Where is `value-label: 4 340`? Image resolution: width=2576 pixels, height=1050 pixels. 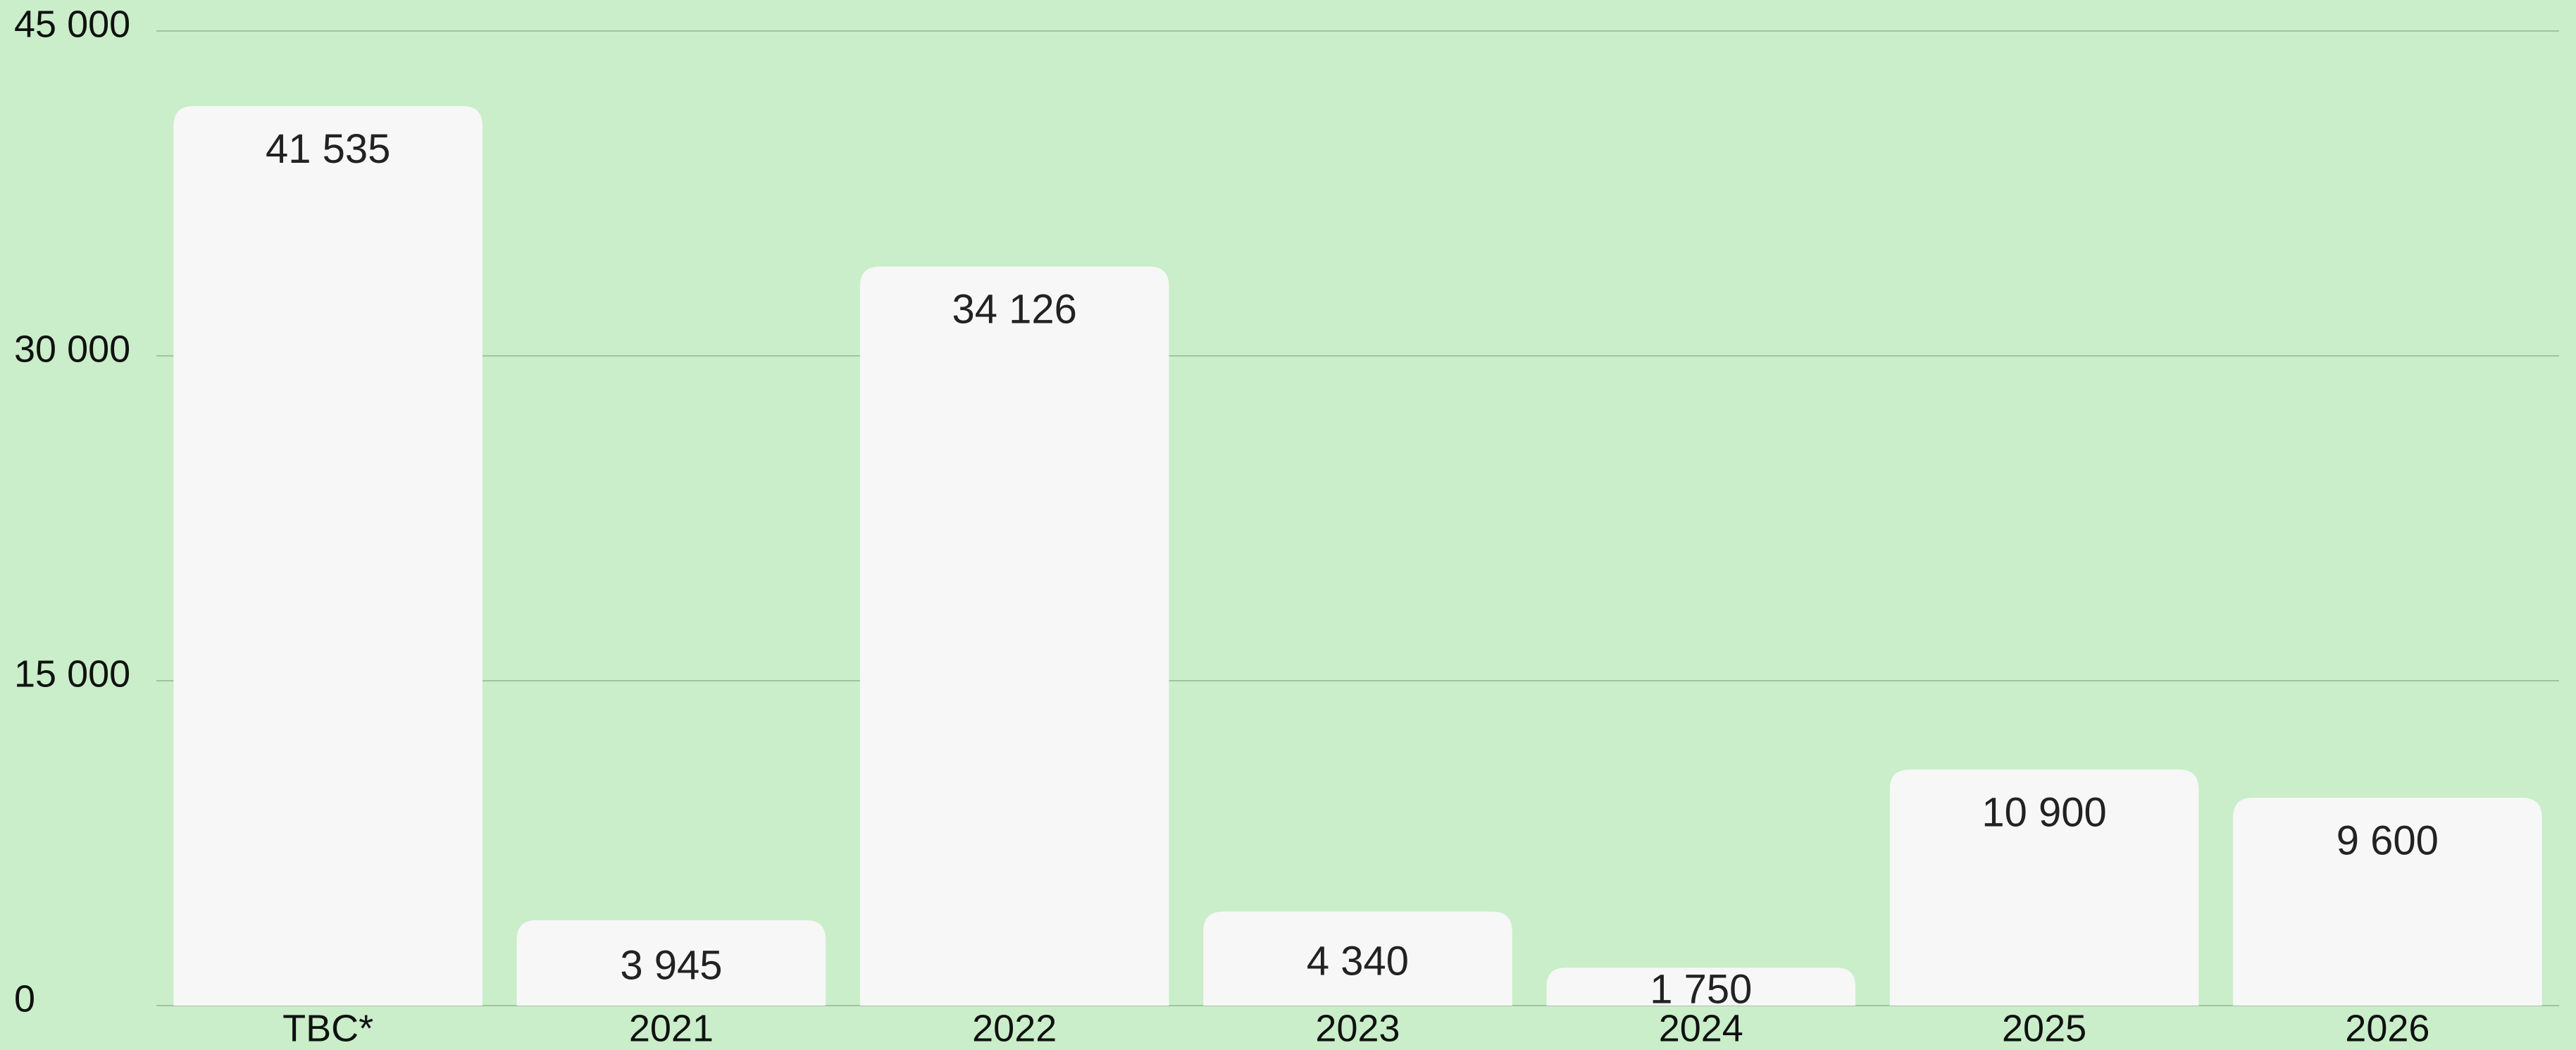
value-label: 4 340 is located at coordinates (1358, 961).